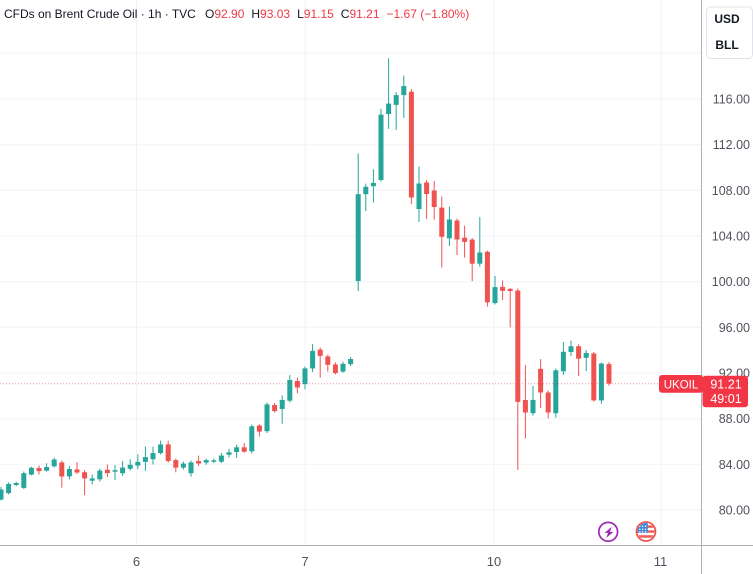 Image resolution: width=753 pixels, height=574 pixels. Describe the element at coordinates (731, 191) in the screenshot. I see `svg-text: 108.00` at that location.